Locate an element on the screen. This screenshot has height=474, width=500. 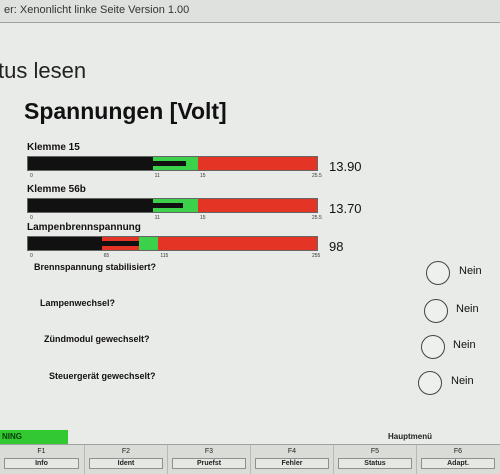
function-key-f3: F3 Pruefst is located at coordinates (208, 459).